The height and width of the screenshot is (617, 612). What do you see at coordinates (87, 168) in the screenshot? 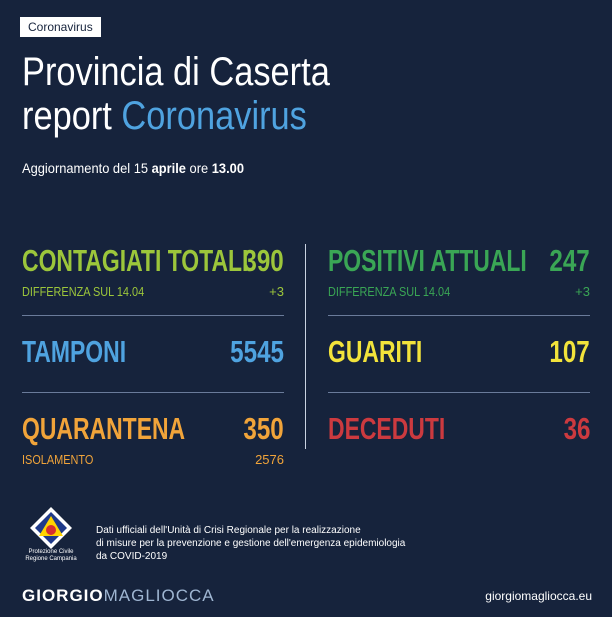
I see `update-prefix: Aggiornamento del 15` at bounding box center [87, 168].